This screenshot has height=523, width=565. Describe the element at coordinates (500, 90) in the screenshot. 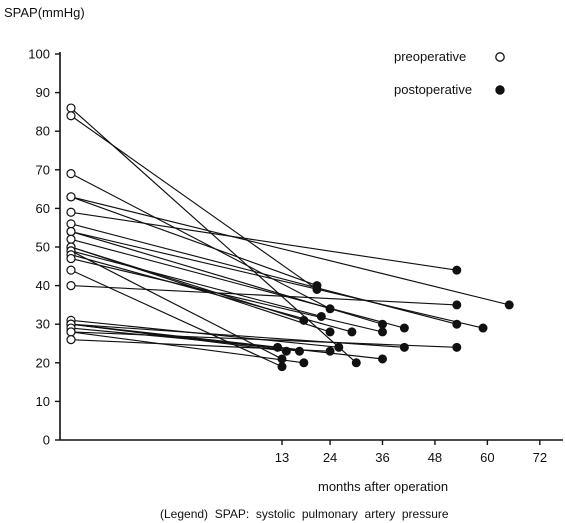

I see `legend-postoperative-marker` at that location.